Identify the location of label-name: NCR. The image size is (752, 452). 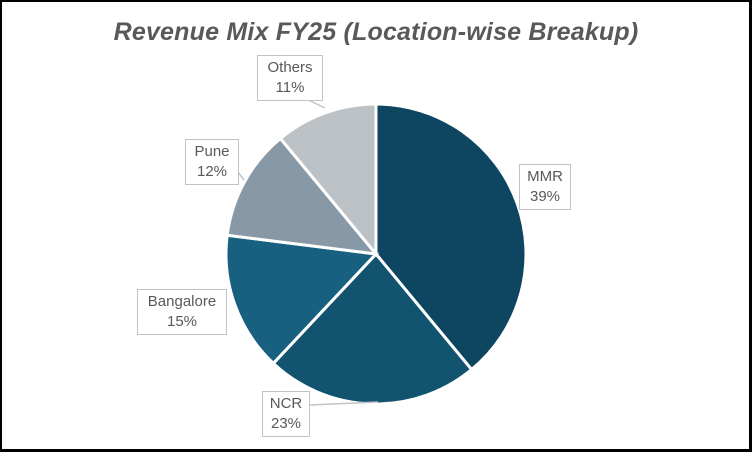
(286, 403).